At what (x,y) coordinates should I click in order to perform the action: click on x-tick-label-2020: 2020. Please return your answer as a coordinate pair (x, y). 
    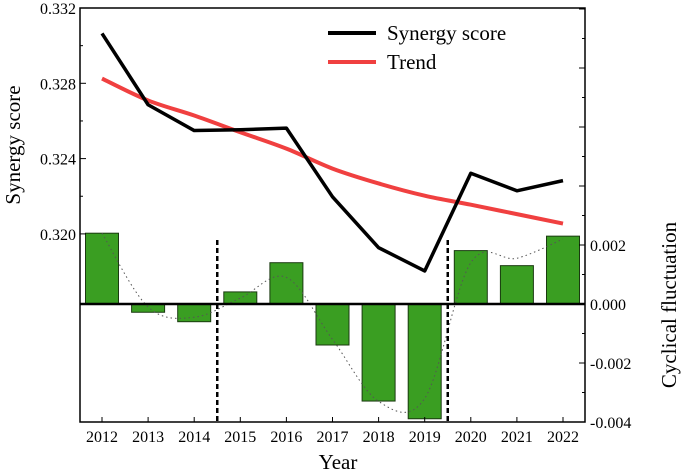
    Looking at the image, I should click on (471, 437).